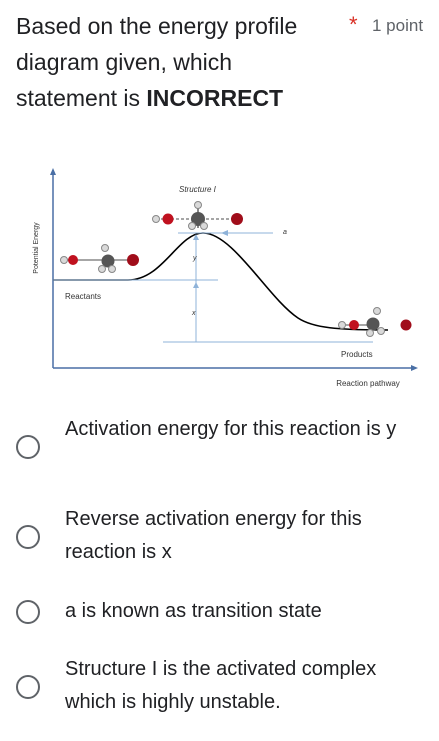  Describe the element at coordinates (221, 281) in the screenshot. I see `energy-curve` at that location.